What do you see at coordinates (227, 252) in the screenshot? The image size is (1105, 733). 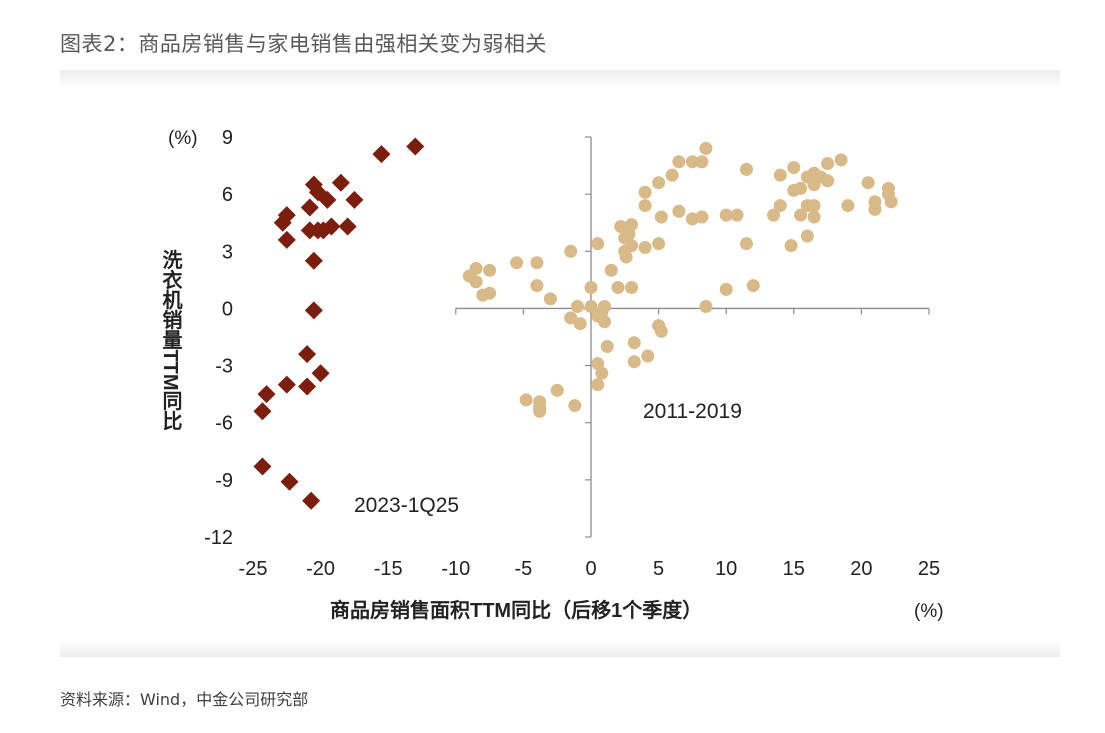 I see `y-tick-label: 3` at bounding box center [227, 252].